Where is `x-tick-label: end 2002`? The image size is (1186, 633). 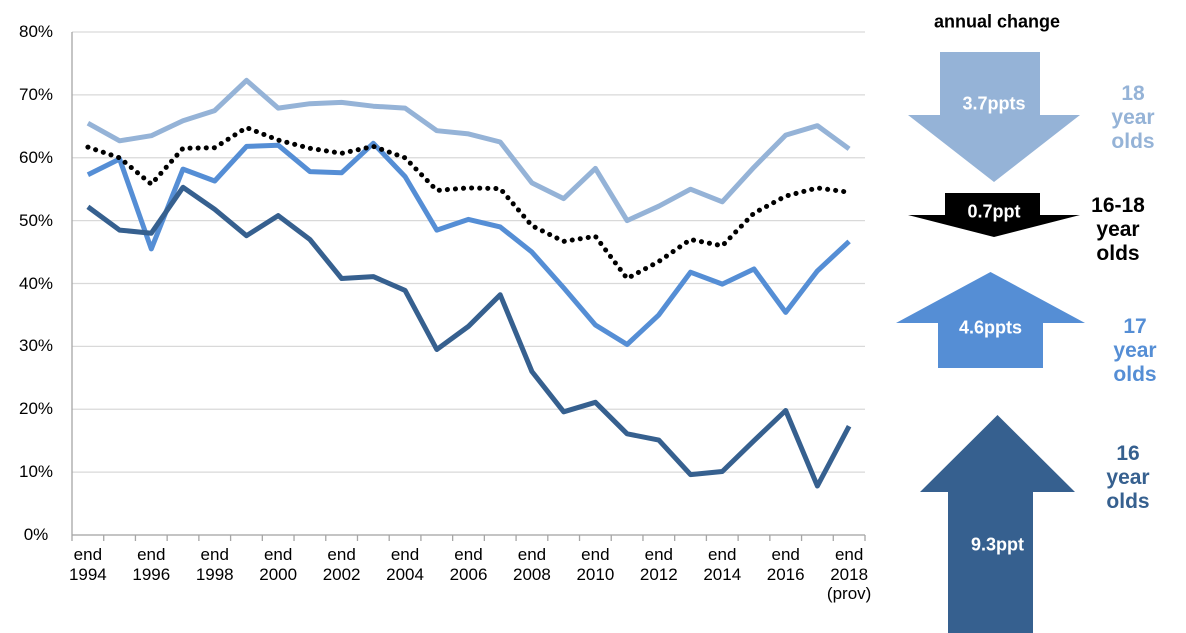 x-tick-label: end 2002 is located at coordinates (341, 564).